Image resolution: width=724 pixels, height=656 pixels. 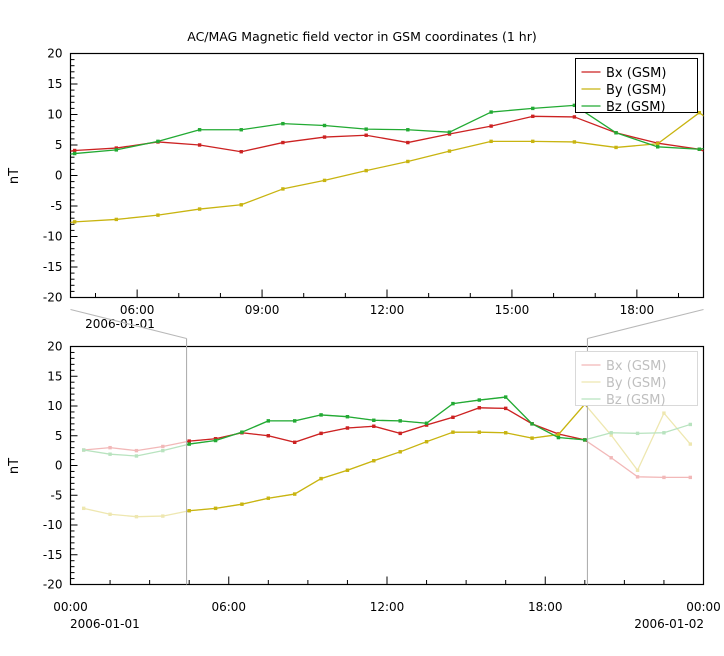 I want to click on top-panel-x-tick-labels: 06:00 09:00 12:00 15:00 18:00, so click(x=387, y=310).